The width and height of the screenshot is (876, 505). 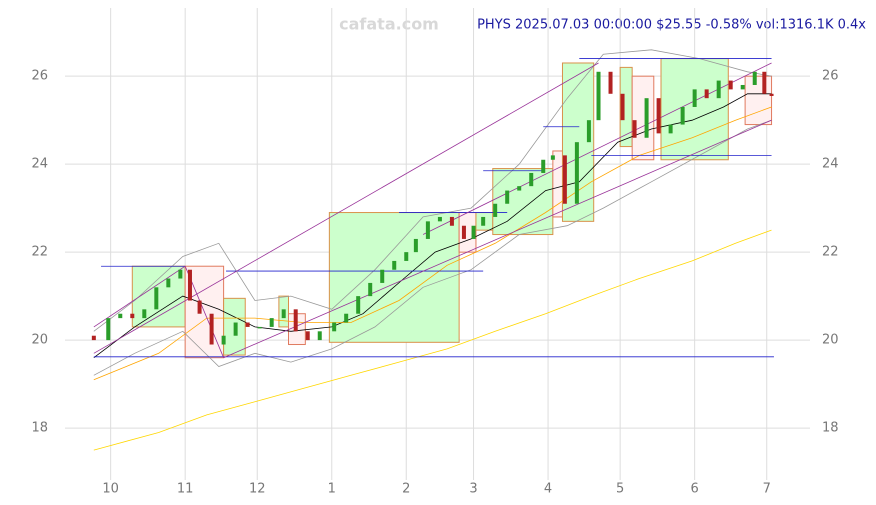 What do you see at coordinates (39, 76) in the screenshot?
I see `y-tick-label: 26` at bounding box center [39, 76].